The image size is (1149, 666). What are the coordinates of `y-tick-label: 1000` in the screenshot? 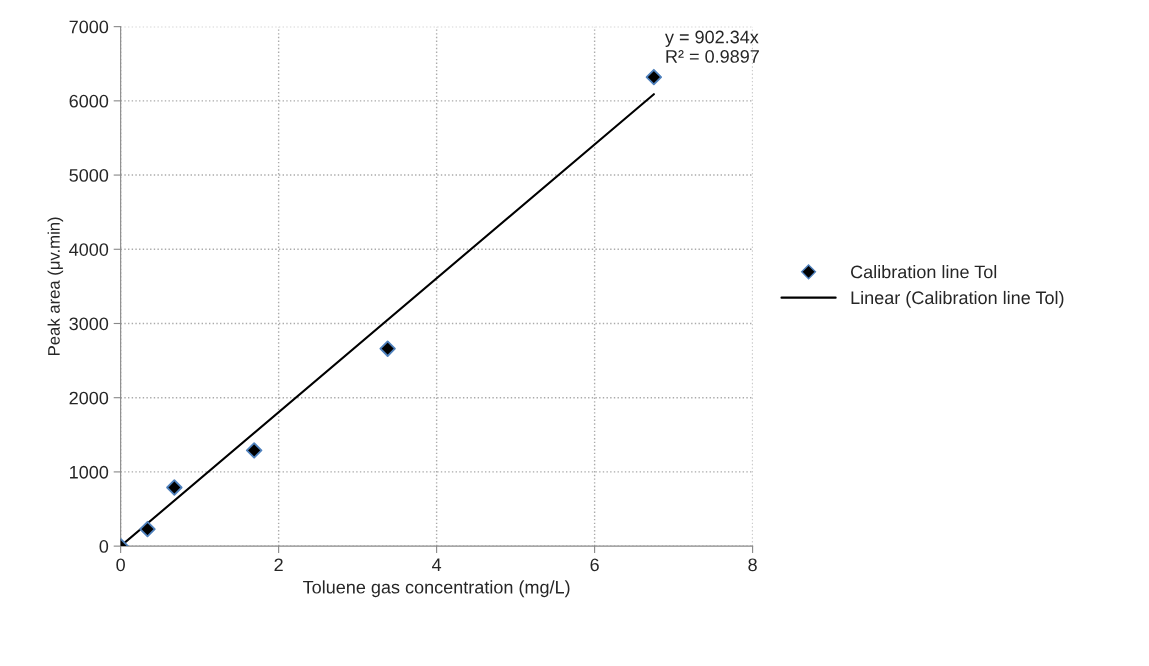 It's located at (89, 472).